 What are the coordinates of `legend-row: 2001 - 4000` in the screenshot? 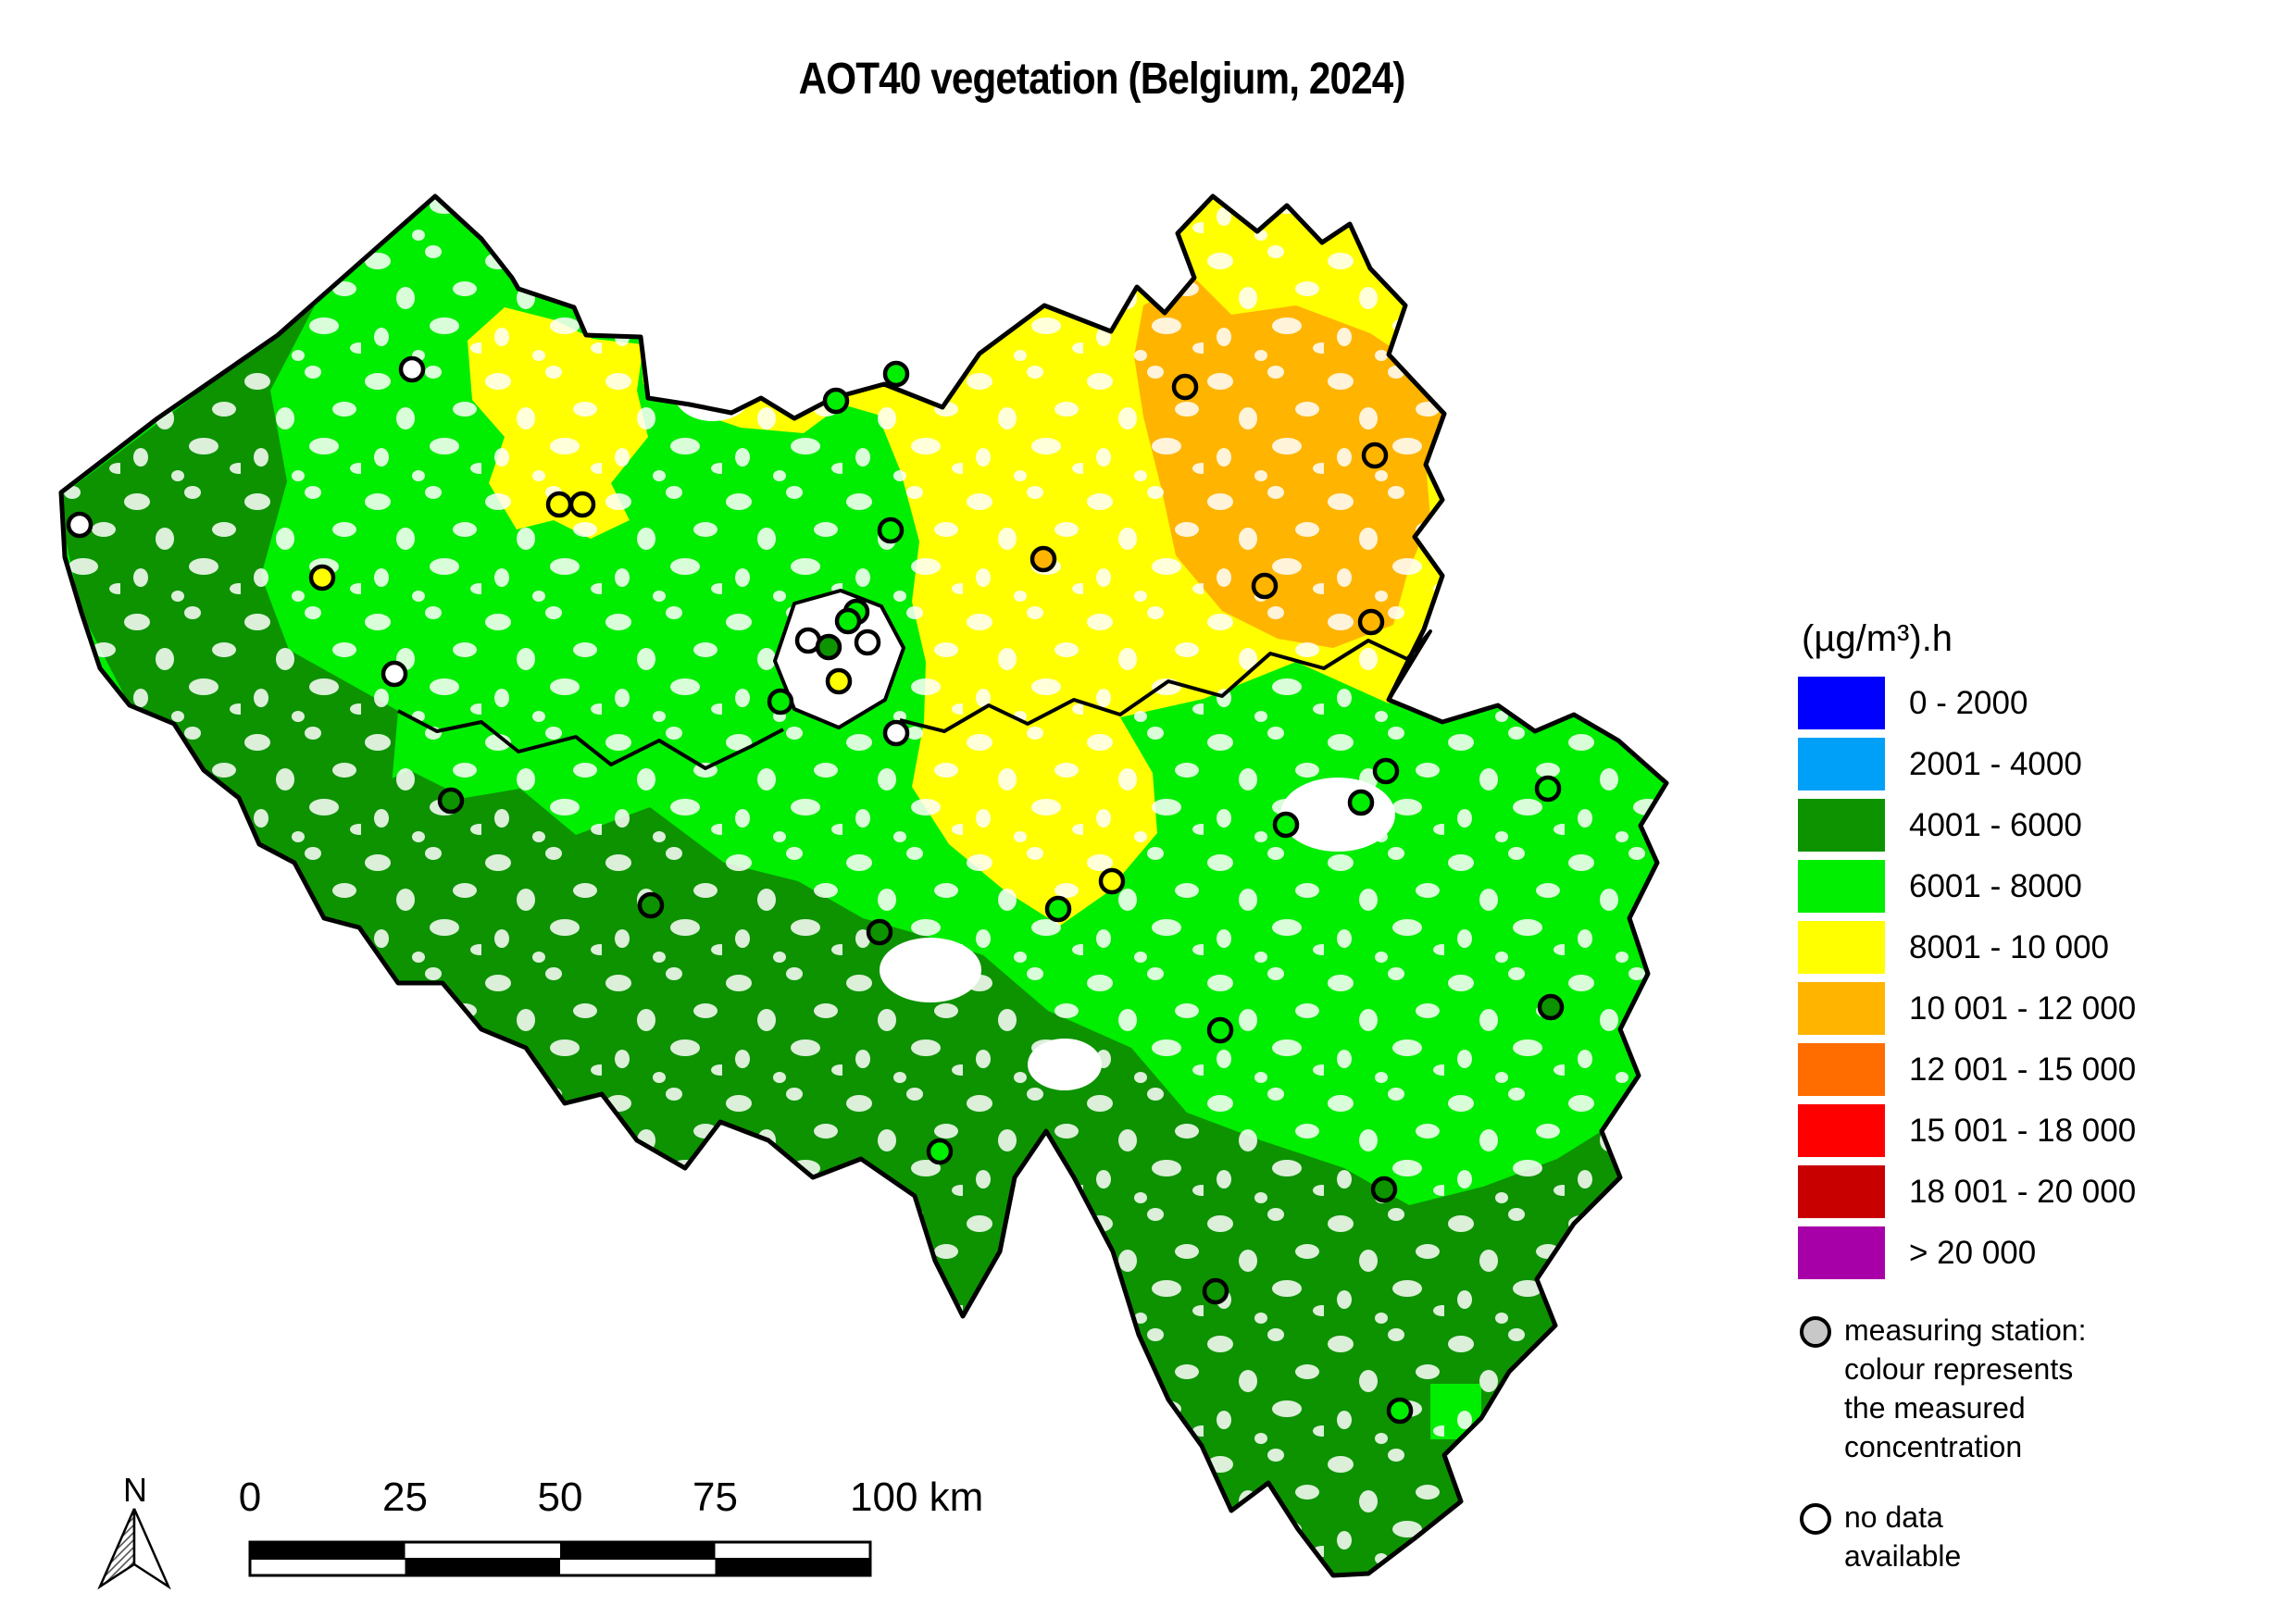 It's located at (2043, 764).